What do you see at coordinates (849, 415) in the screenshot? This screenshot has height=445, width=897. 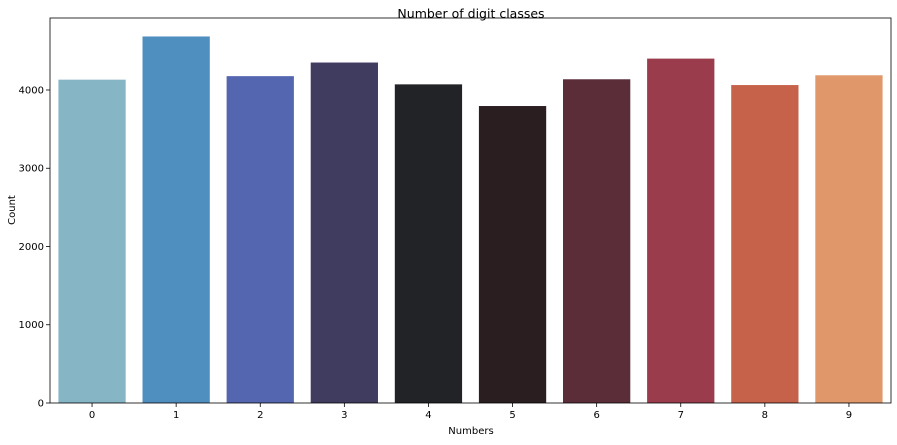 I see `x-tick-label: 9` at bounding box center [849, 415].